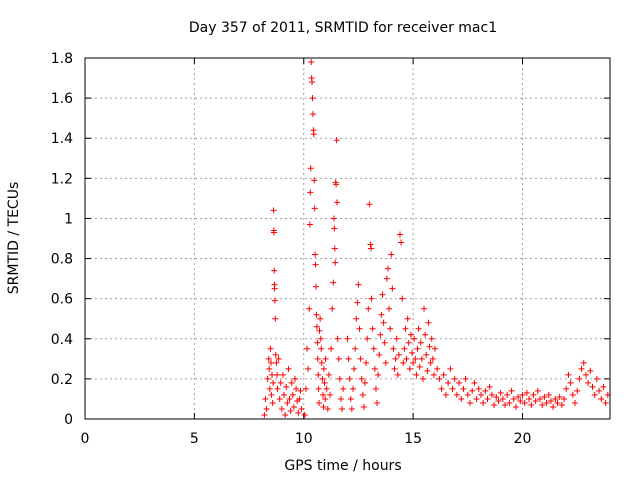 This screenshot has height=480, width=640. I want to click on y-tick-label: 0.6, so click(62, 300).